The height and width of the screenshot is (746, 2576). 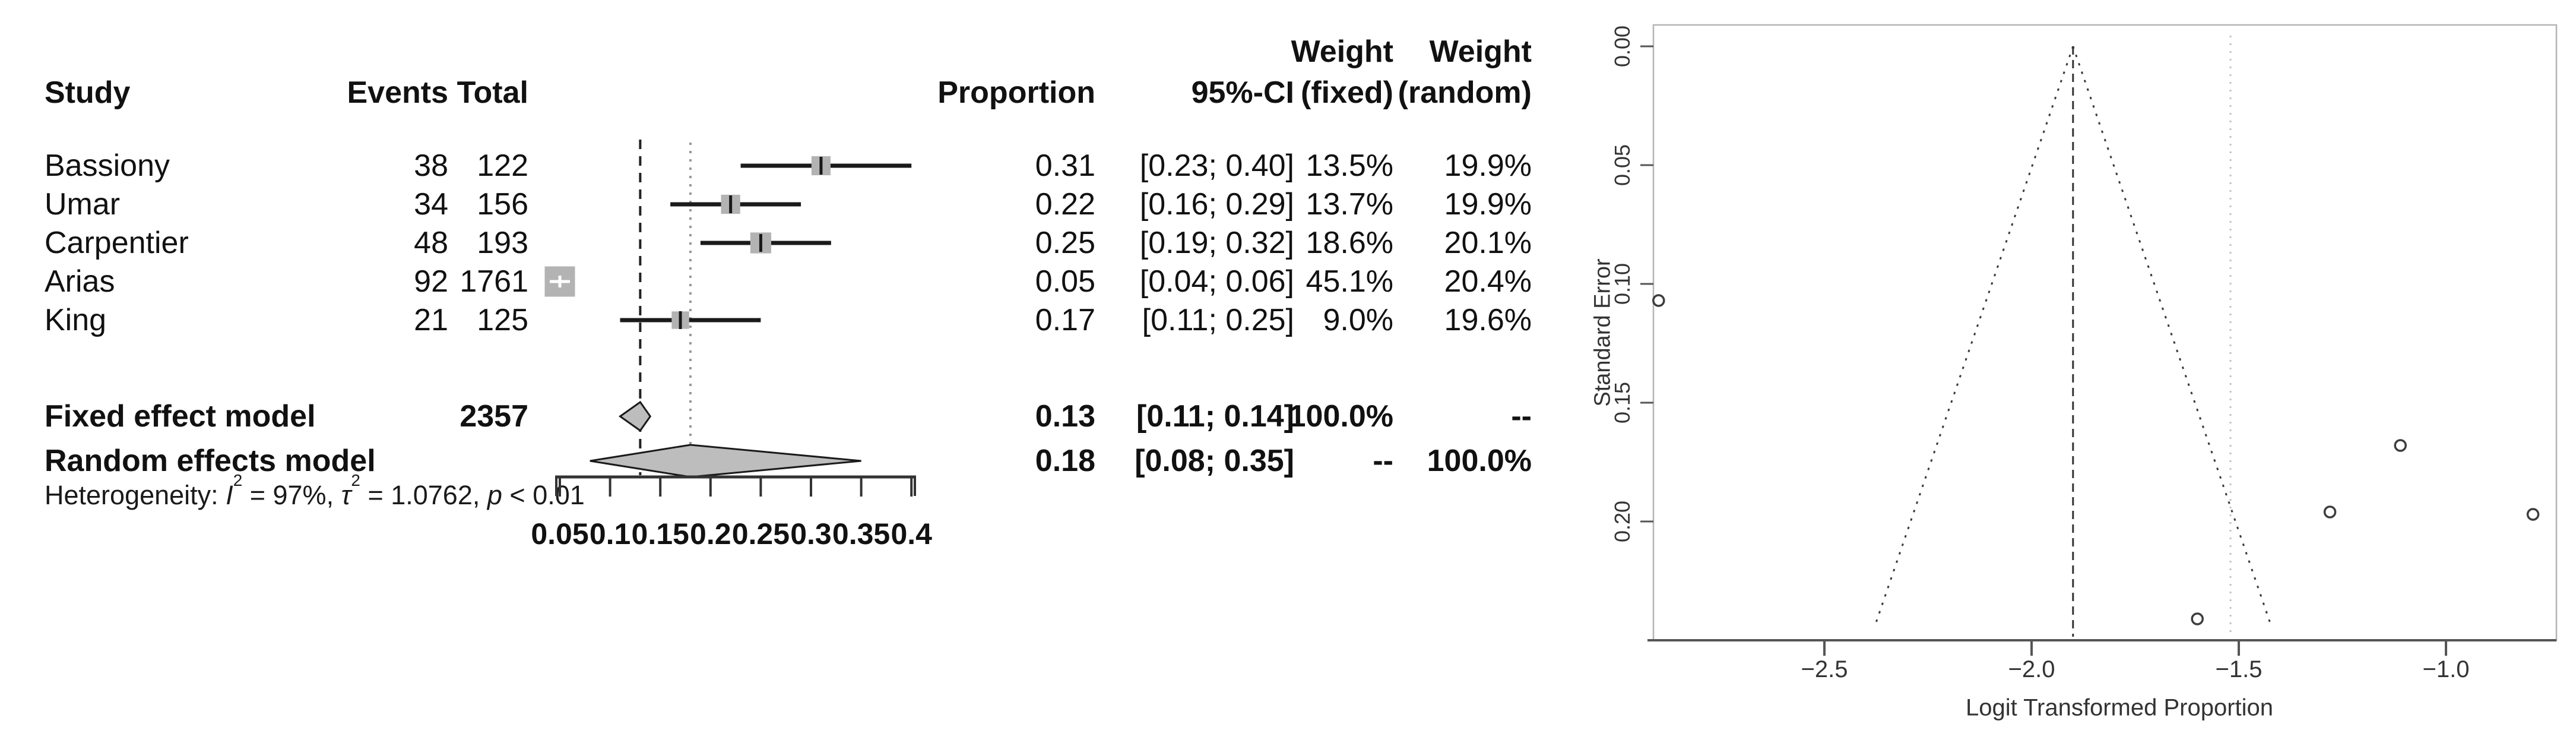 What do you see at coordinates (431, 281) in the screenshot?
I see `cell-events-arias: 92` at bounding box center [431, 281].